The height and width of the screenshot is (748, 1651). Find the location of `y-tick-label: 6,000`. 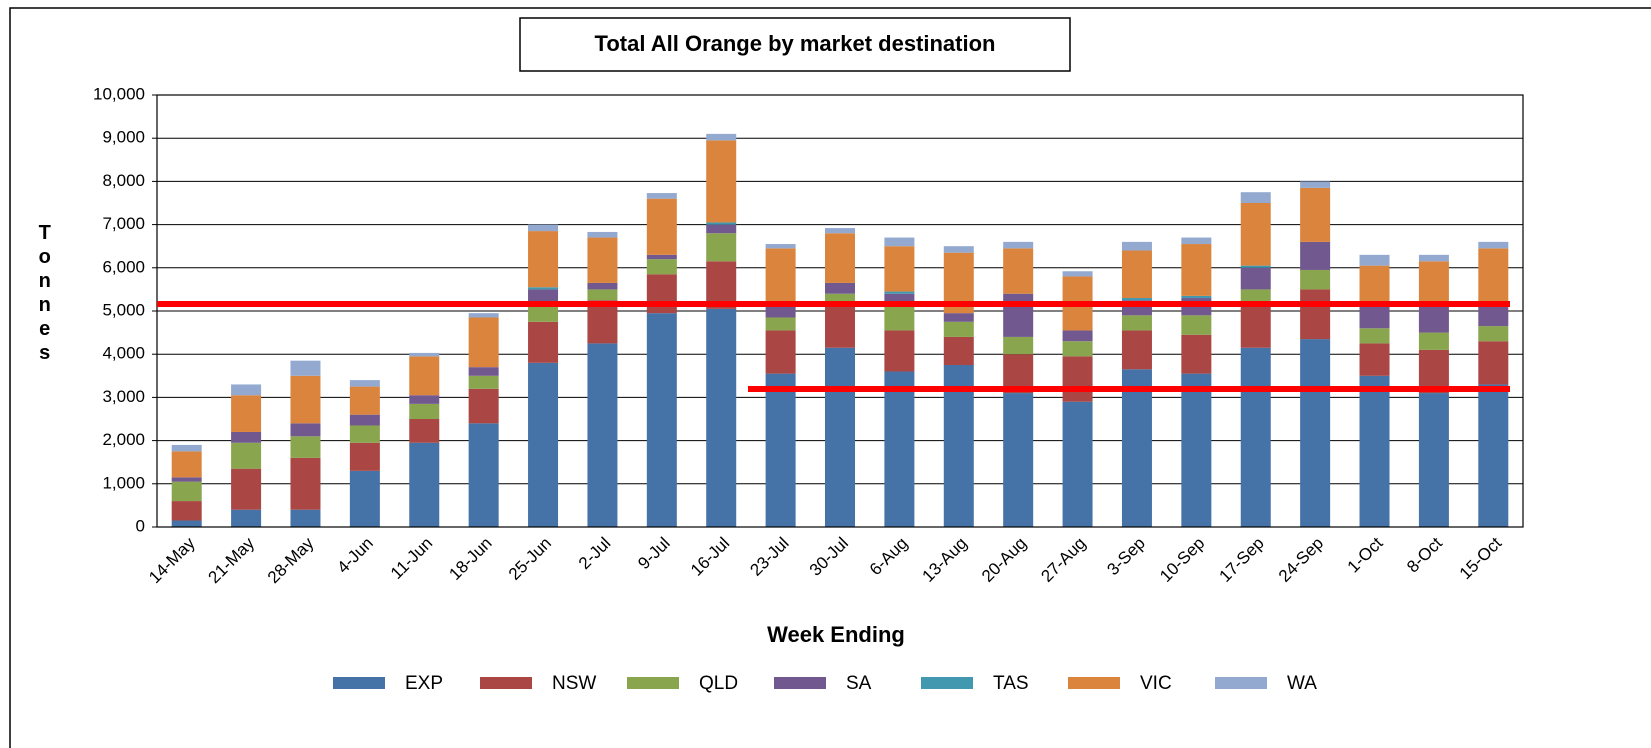

y-tick-label: 6,000 is located at coordinates (123, 266).